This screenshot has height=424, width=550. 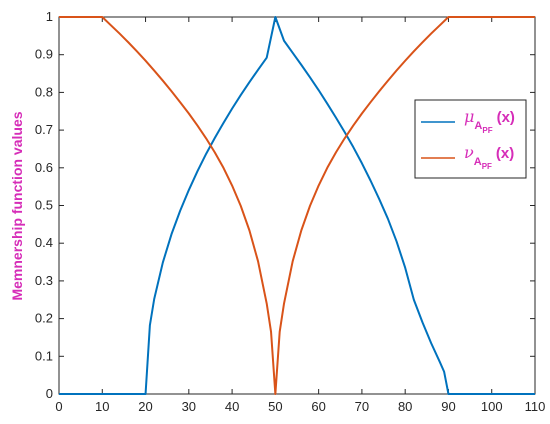 What do you see at coordinates (489, 157) in the screenshot?
I see `legend-entry-label: νAPF(x)` at bounding box center [489, 157].